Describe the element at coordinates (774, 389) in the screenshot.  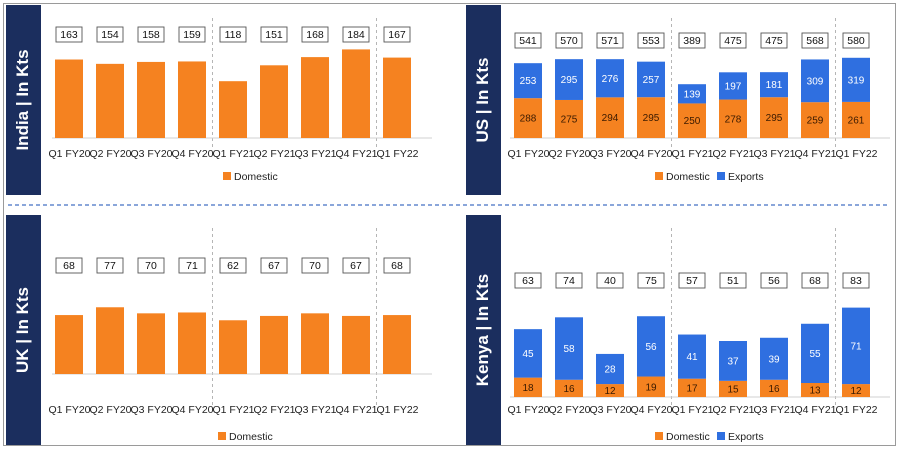
I see `segment-label: 16` at that location.